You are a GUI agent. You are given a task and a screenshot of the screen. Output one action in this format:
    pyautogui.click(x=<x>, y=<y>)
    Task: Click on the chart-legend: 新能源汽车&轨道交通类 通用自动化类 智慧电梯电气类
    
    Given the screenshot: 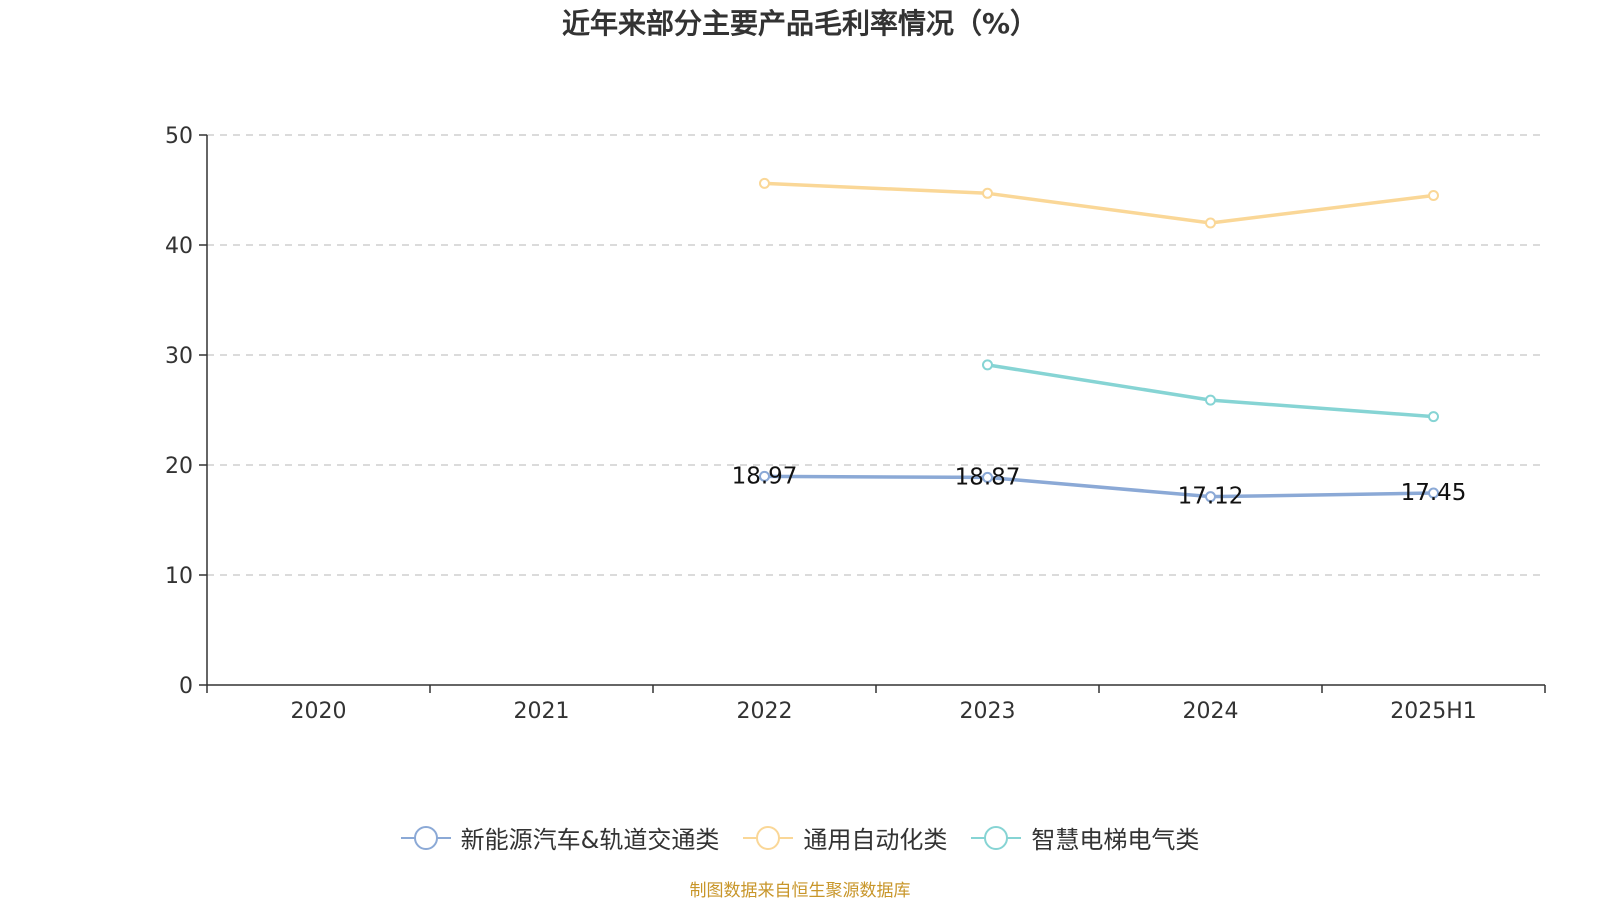 What is the action you would take?
    pyautogui.click(x=800, y=837)
    